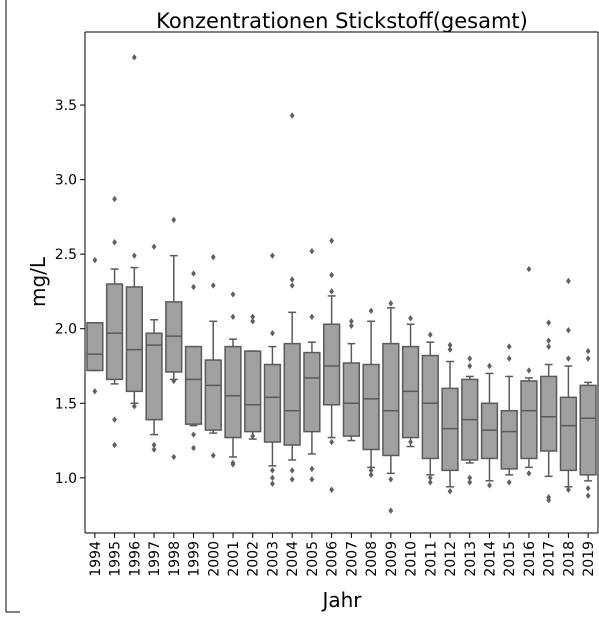 The width and height of the screenshot is (599, 617). What do you see at coordinates (589, 559) in the screenshot?
I see `x-tick-label: 2019` at bounding box center [589, 559].